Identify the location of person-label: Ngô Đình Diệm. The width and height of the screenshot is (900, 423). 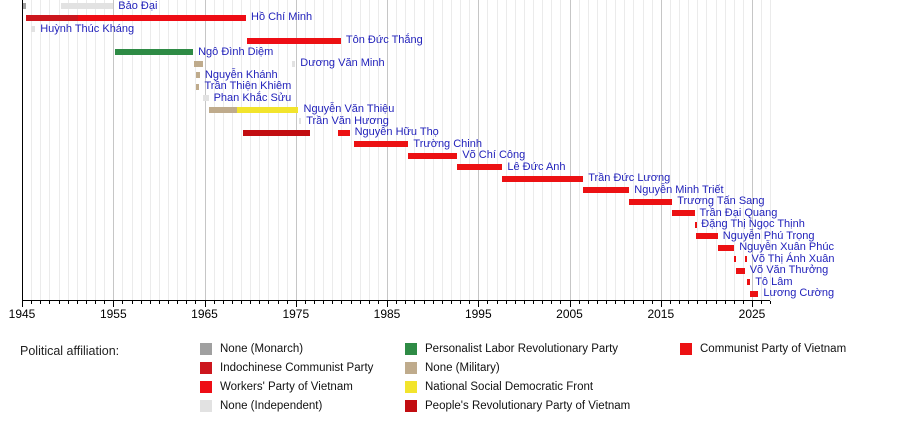
(236, 51).